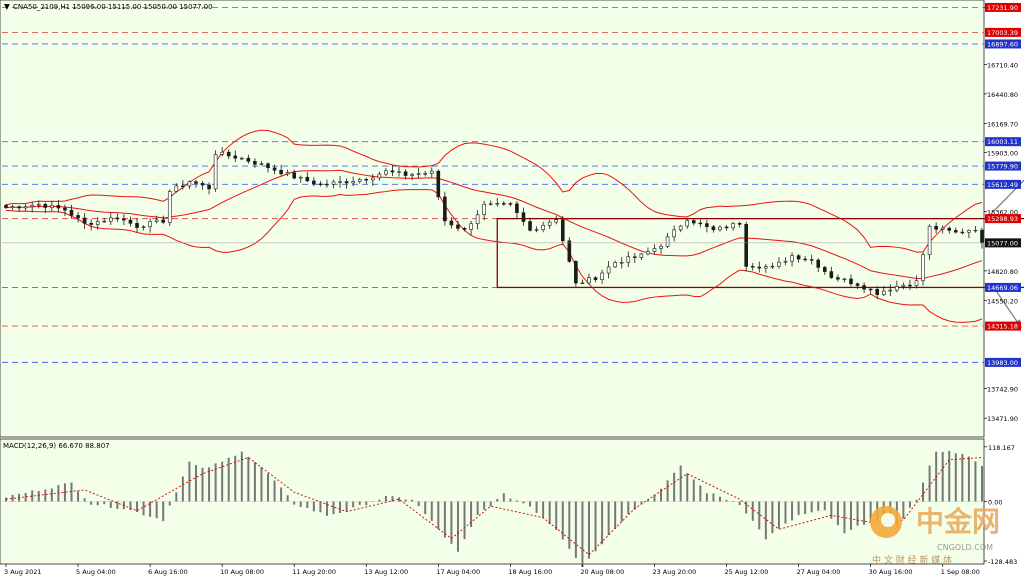  Describe the element at coordinates (1002, 65) in the screenshot. I see `price-tick-label: 16710.40` at that location.